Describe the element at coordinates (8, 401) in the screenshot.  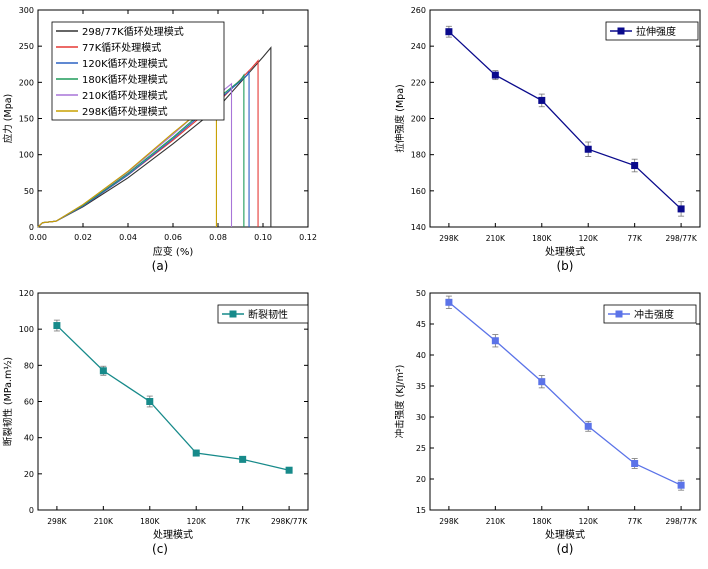
I see `y-axis-label: 断裂韧性 (MPa.m½)` at that location.